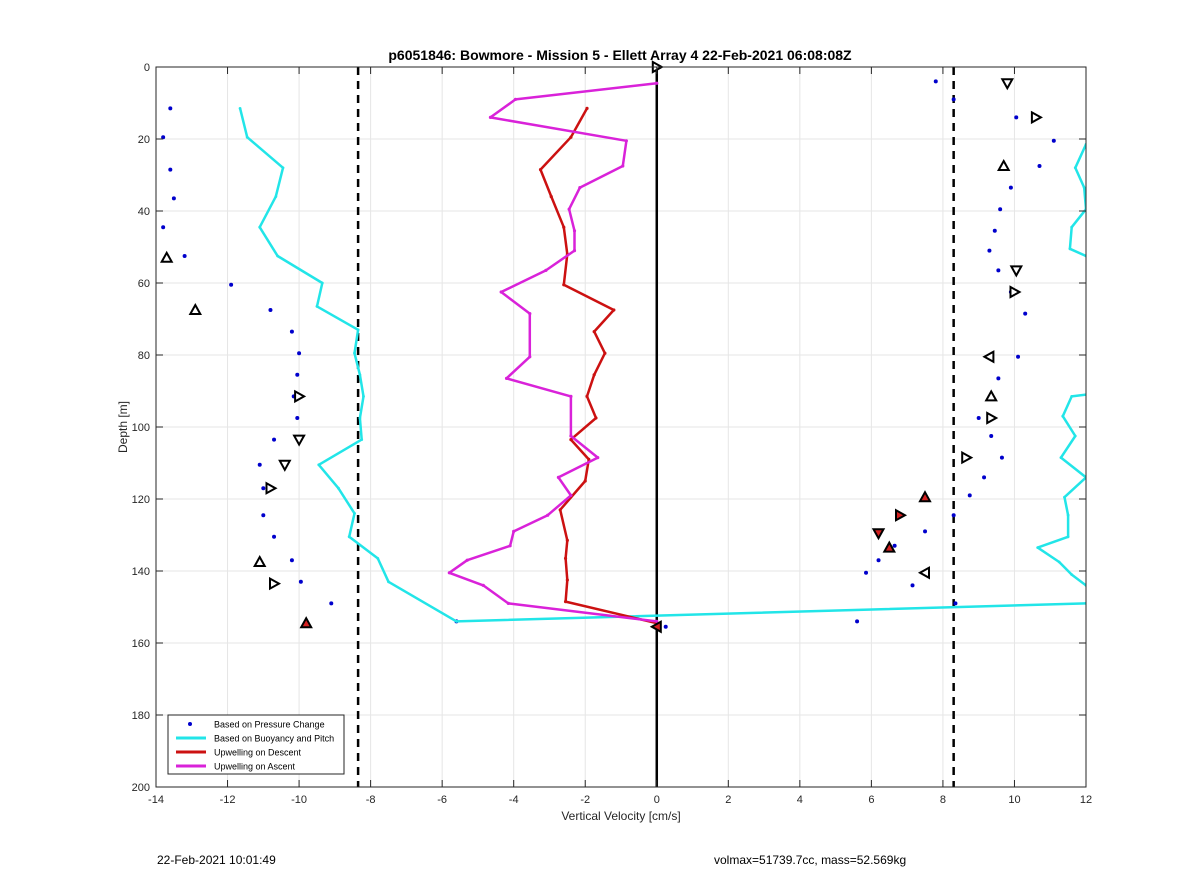 This screenshot has height=885, width=1200. What do you see at coordinates (810, 860) in the screenshot?
I see `footer-summary: volmax=51739.7cc, mass=52.569kg` at bounding box center [810, 860].